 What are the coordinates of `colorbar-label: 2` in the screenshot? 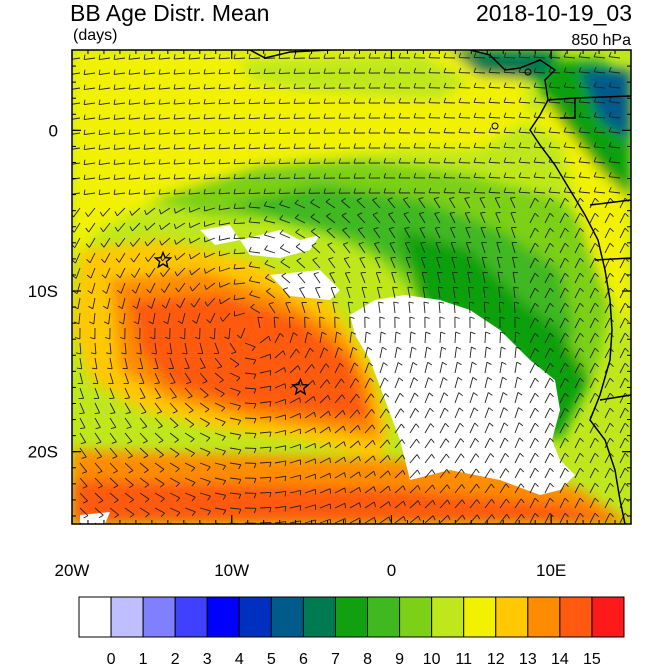 It's located at (175, 659).